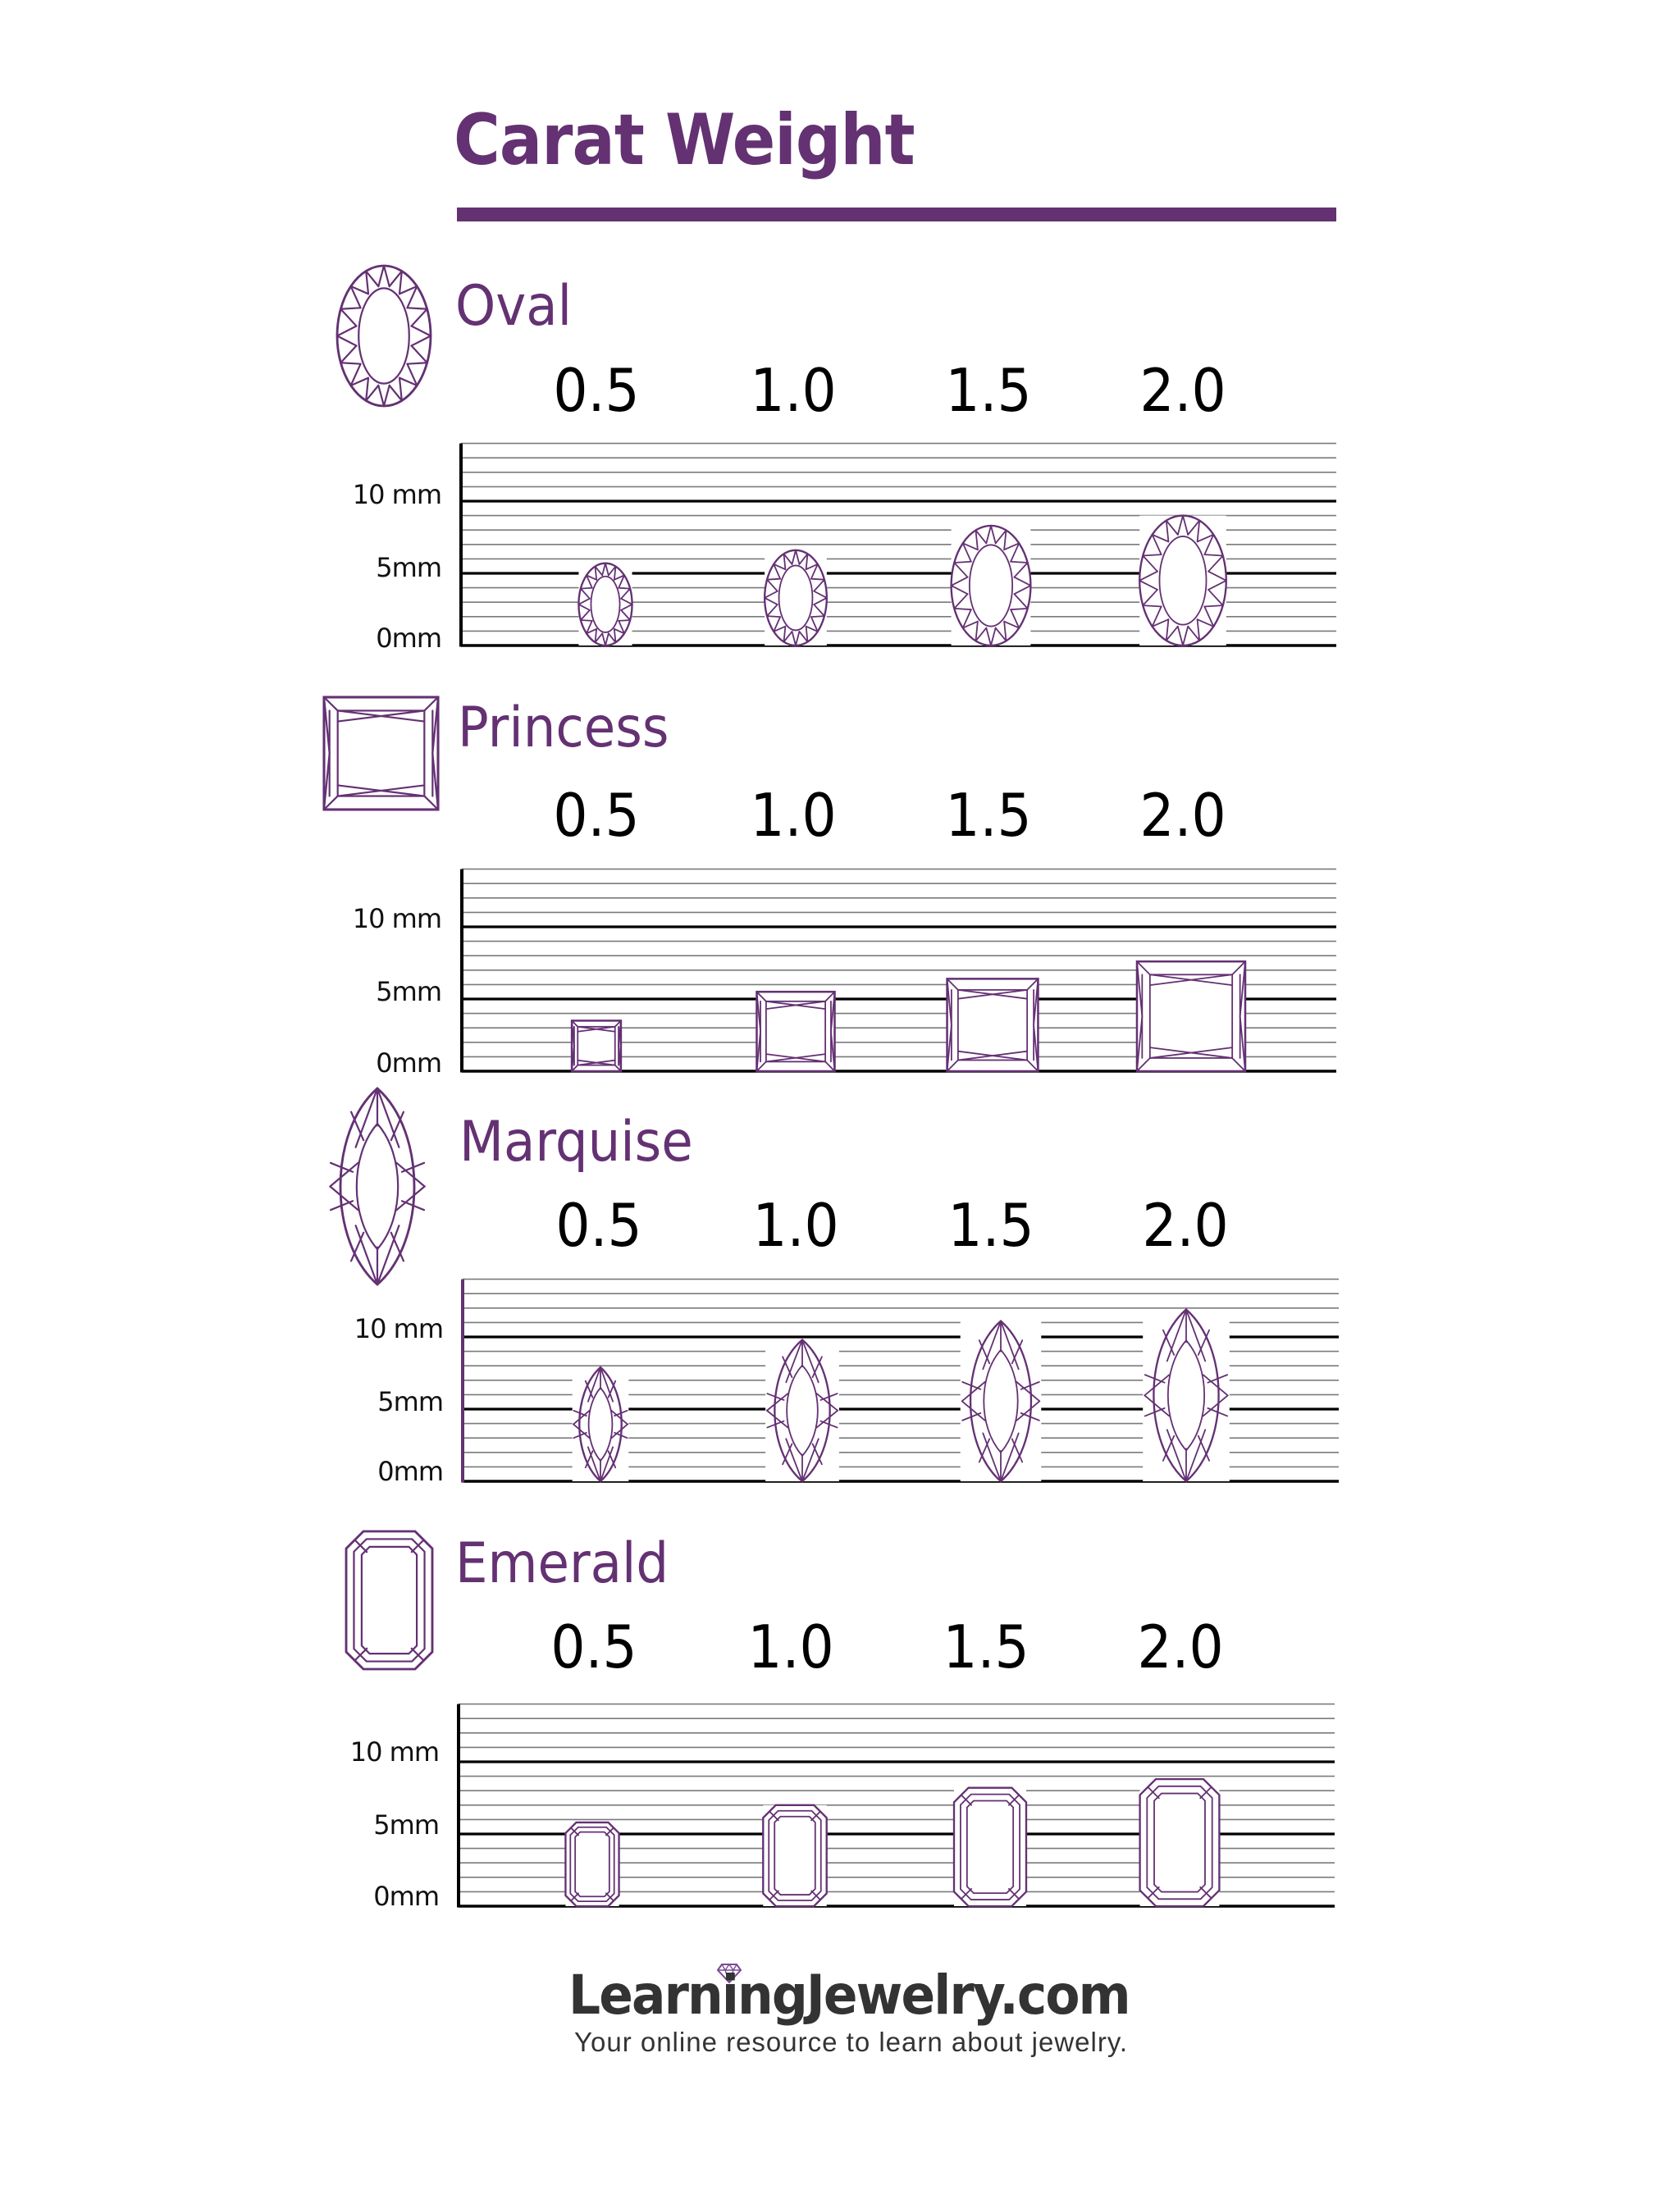  I want to click on section-title-marquise: Marquise, so click(576, 1142).